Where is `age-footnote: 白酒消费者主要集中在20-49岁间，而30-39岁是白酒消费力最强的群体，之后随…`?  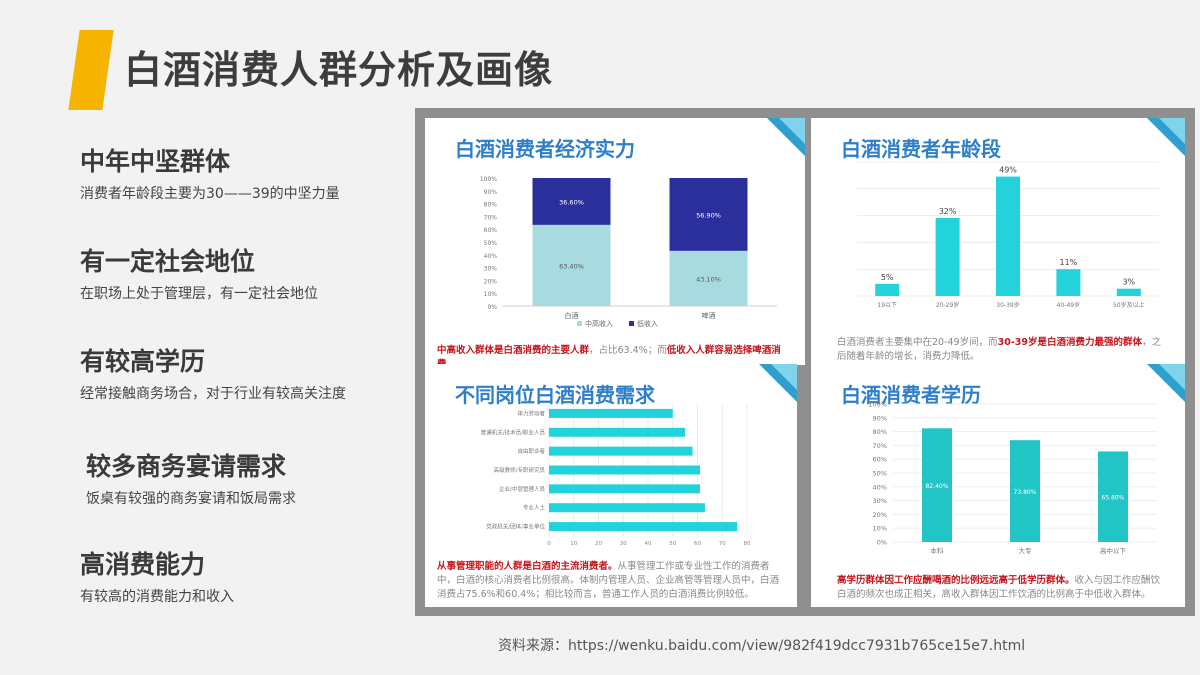 age-footnote: 白酒消费者主要集中在20-49岁间，而30-39岁是白酒消费力最强的群体，之后随… is located at coordinates (1002, 350).